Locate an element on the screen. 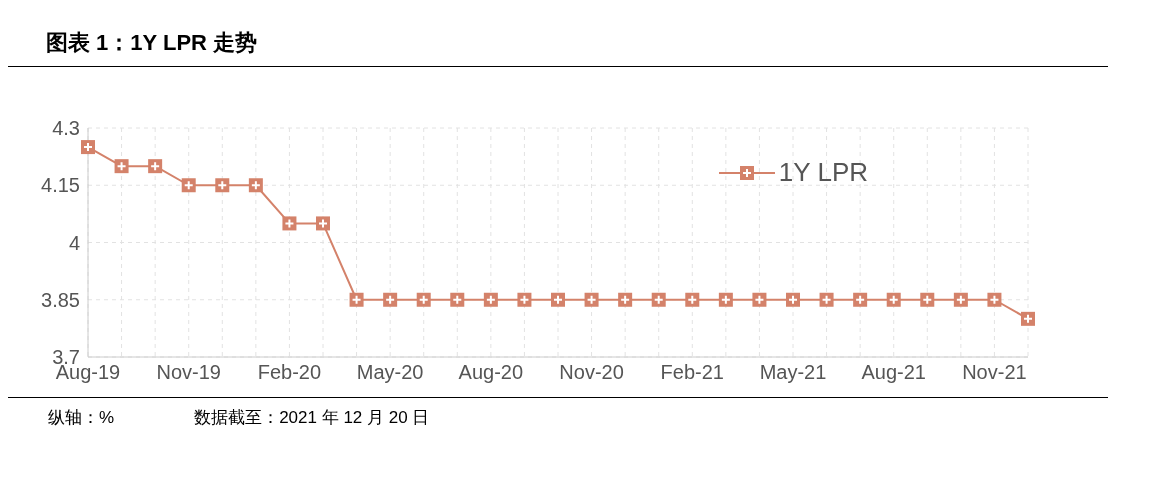  x-tick-label: Feb-21 is located at coordinates (692, 372).